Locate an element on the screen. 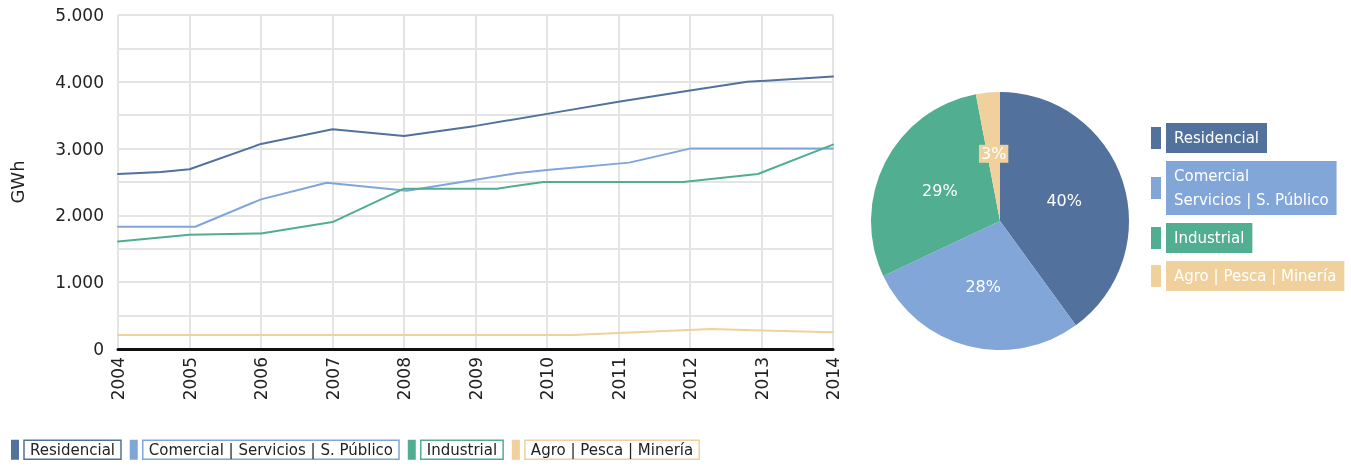  data-label: 40% is located at coordinates (1064, 200).